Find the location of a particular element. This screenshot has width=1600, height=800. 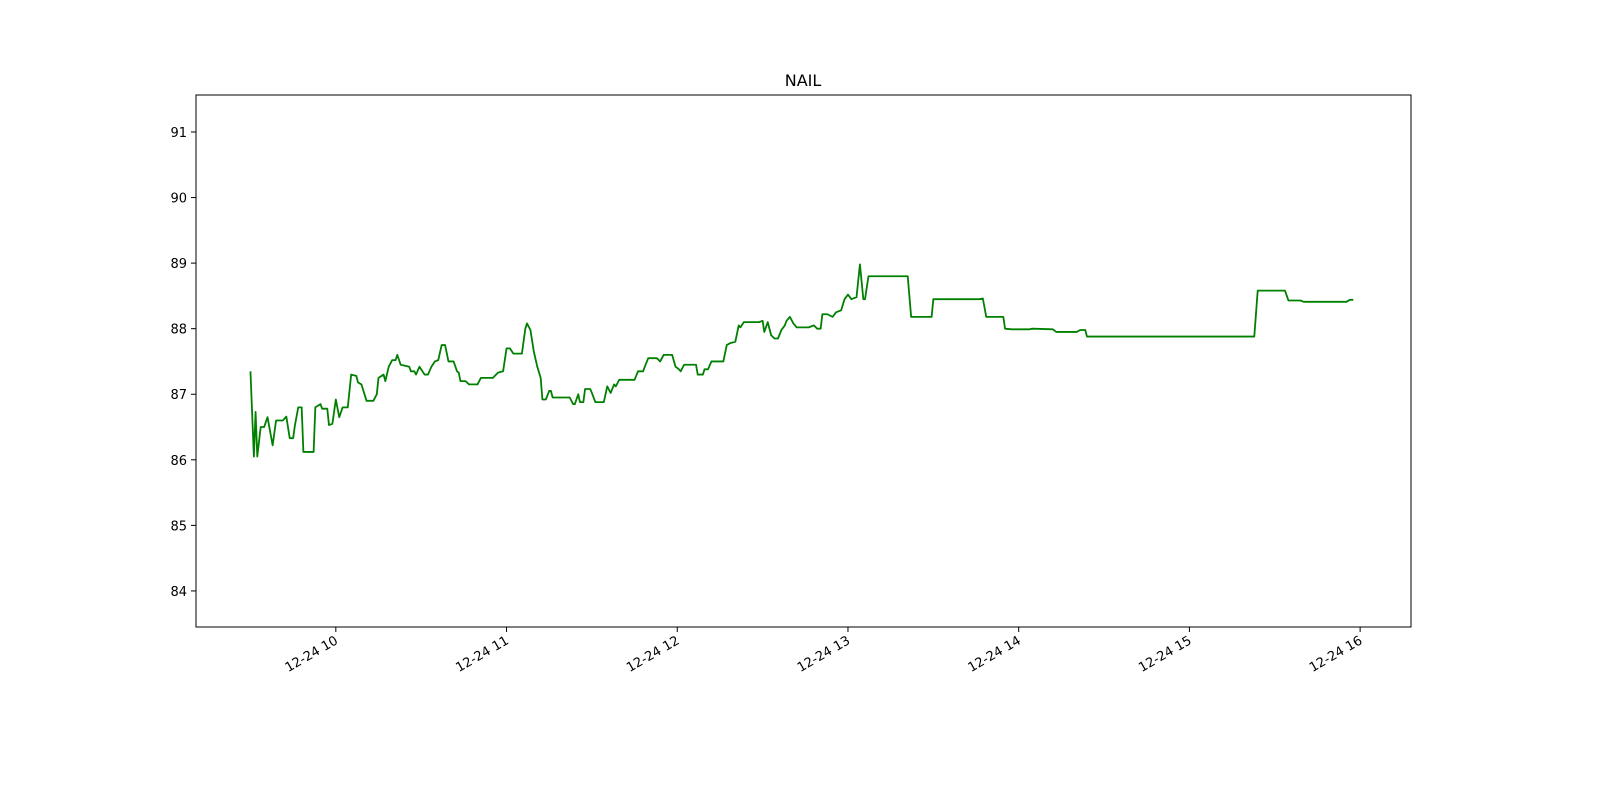

x-tick-label: 12-24 10 is located at coordinates (312, 654).